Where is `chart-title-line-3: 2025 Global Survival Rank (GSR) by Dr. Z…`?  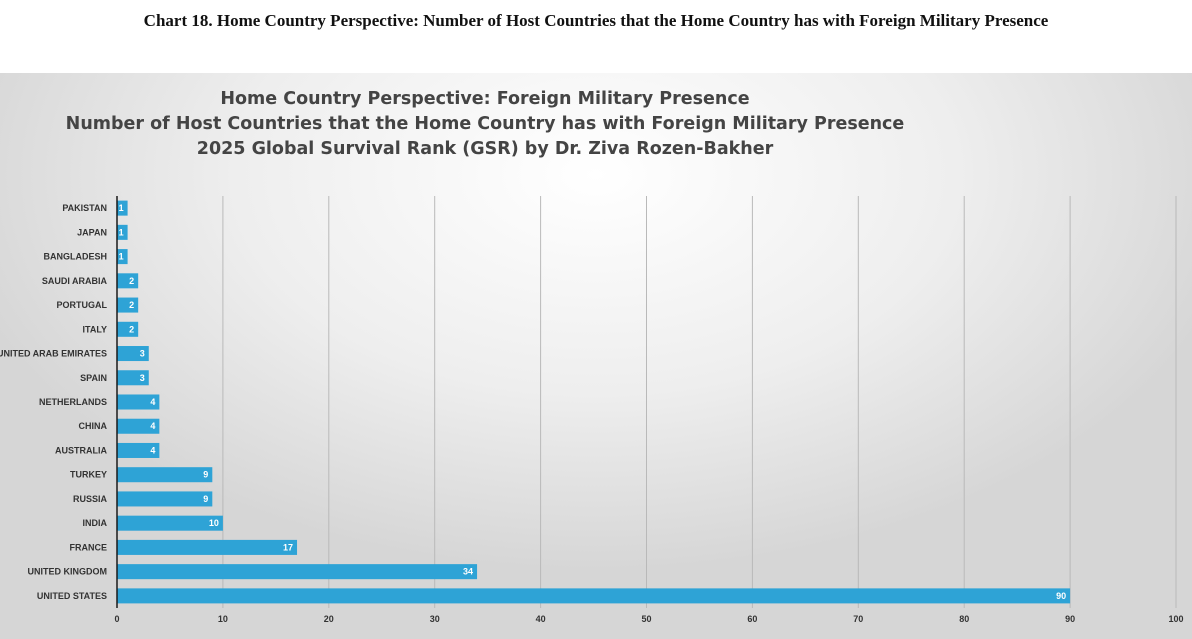 chart-title-line-3: 2025 Global Survival Rank (GSR) by Dr. Z… is located at coordinates (485, 149).